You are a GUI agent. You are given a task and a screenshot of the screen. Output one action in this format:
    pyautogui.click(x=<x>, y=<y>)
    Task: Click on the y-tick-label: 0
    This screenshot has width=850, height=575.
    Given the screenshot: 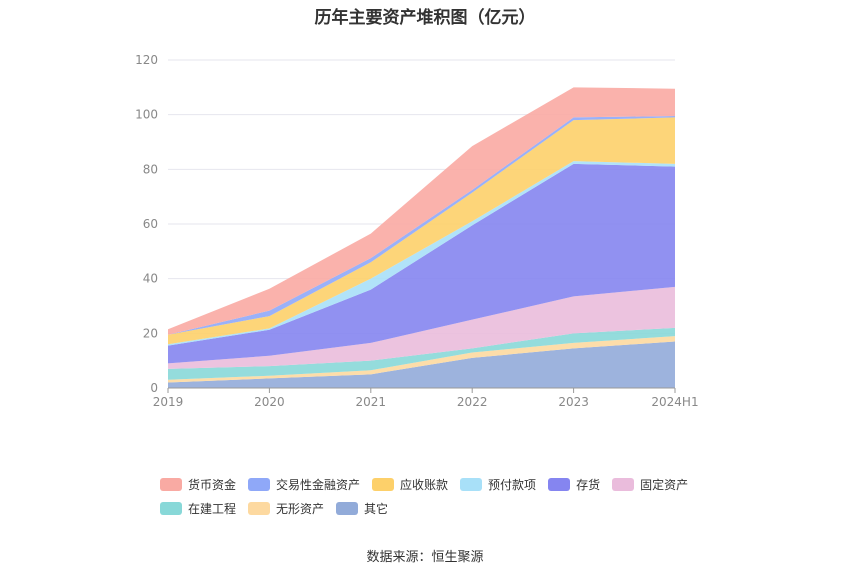 What is the action you would take?
    pyautogui.click(x=154, y=388)
    